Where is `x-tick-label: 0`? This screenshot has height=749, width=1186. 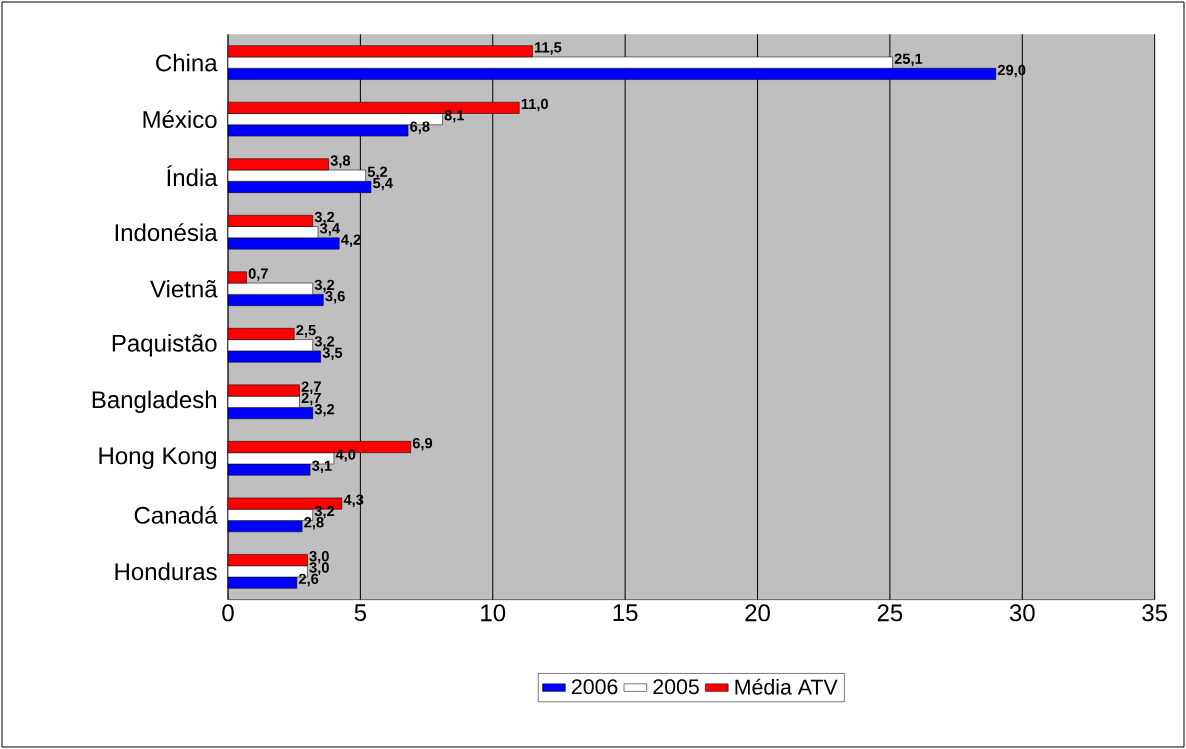
x-tick-label: 0 is located at coordinates (228, 613).